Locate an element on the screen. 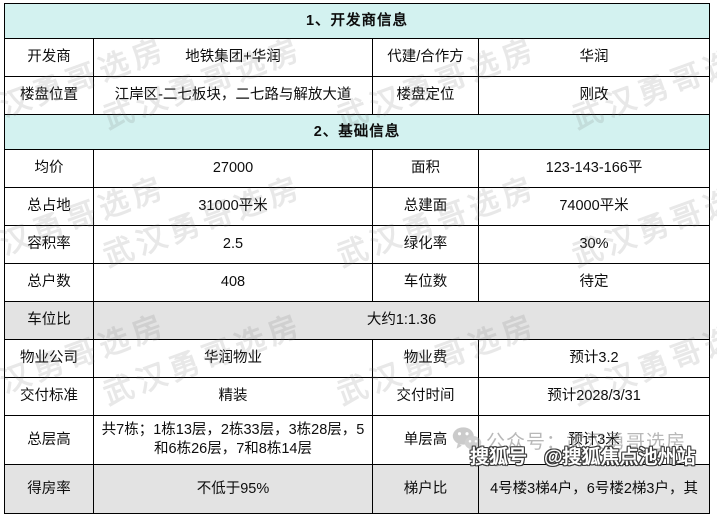  row-label-cell: 总户数 is located at coordinates (49, 282).